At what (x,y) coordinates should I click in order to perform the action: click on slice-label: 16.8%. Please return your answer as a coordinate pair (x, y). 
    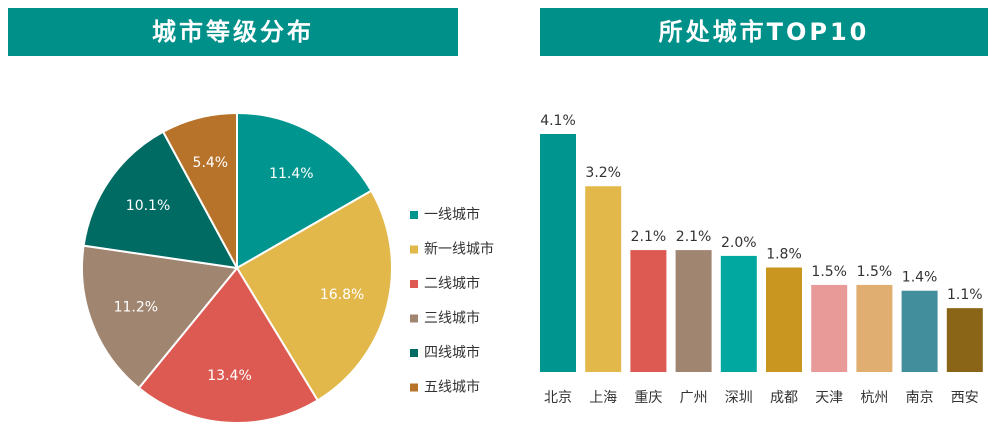
    Looking at the image, I should click on (342, 295).